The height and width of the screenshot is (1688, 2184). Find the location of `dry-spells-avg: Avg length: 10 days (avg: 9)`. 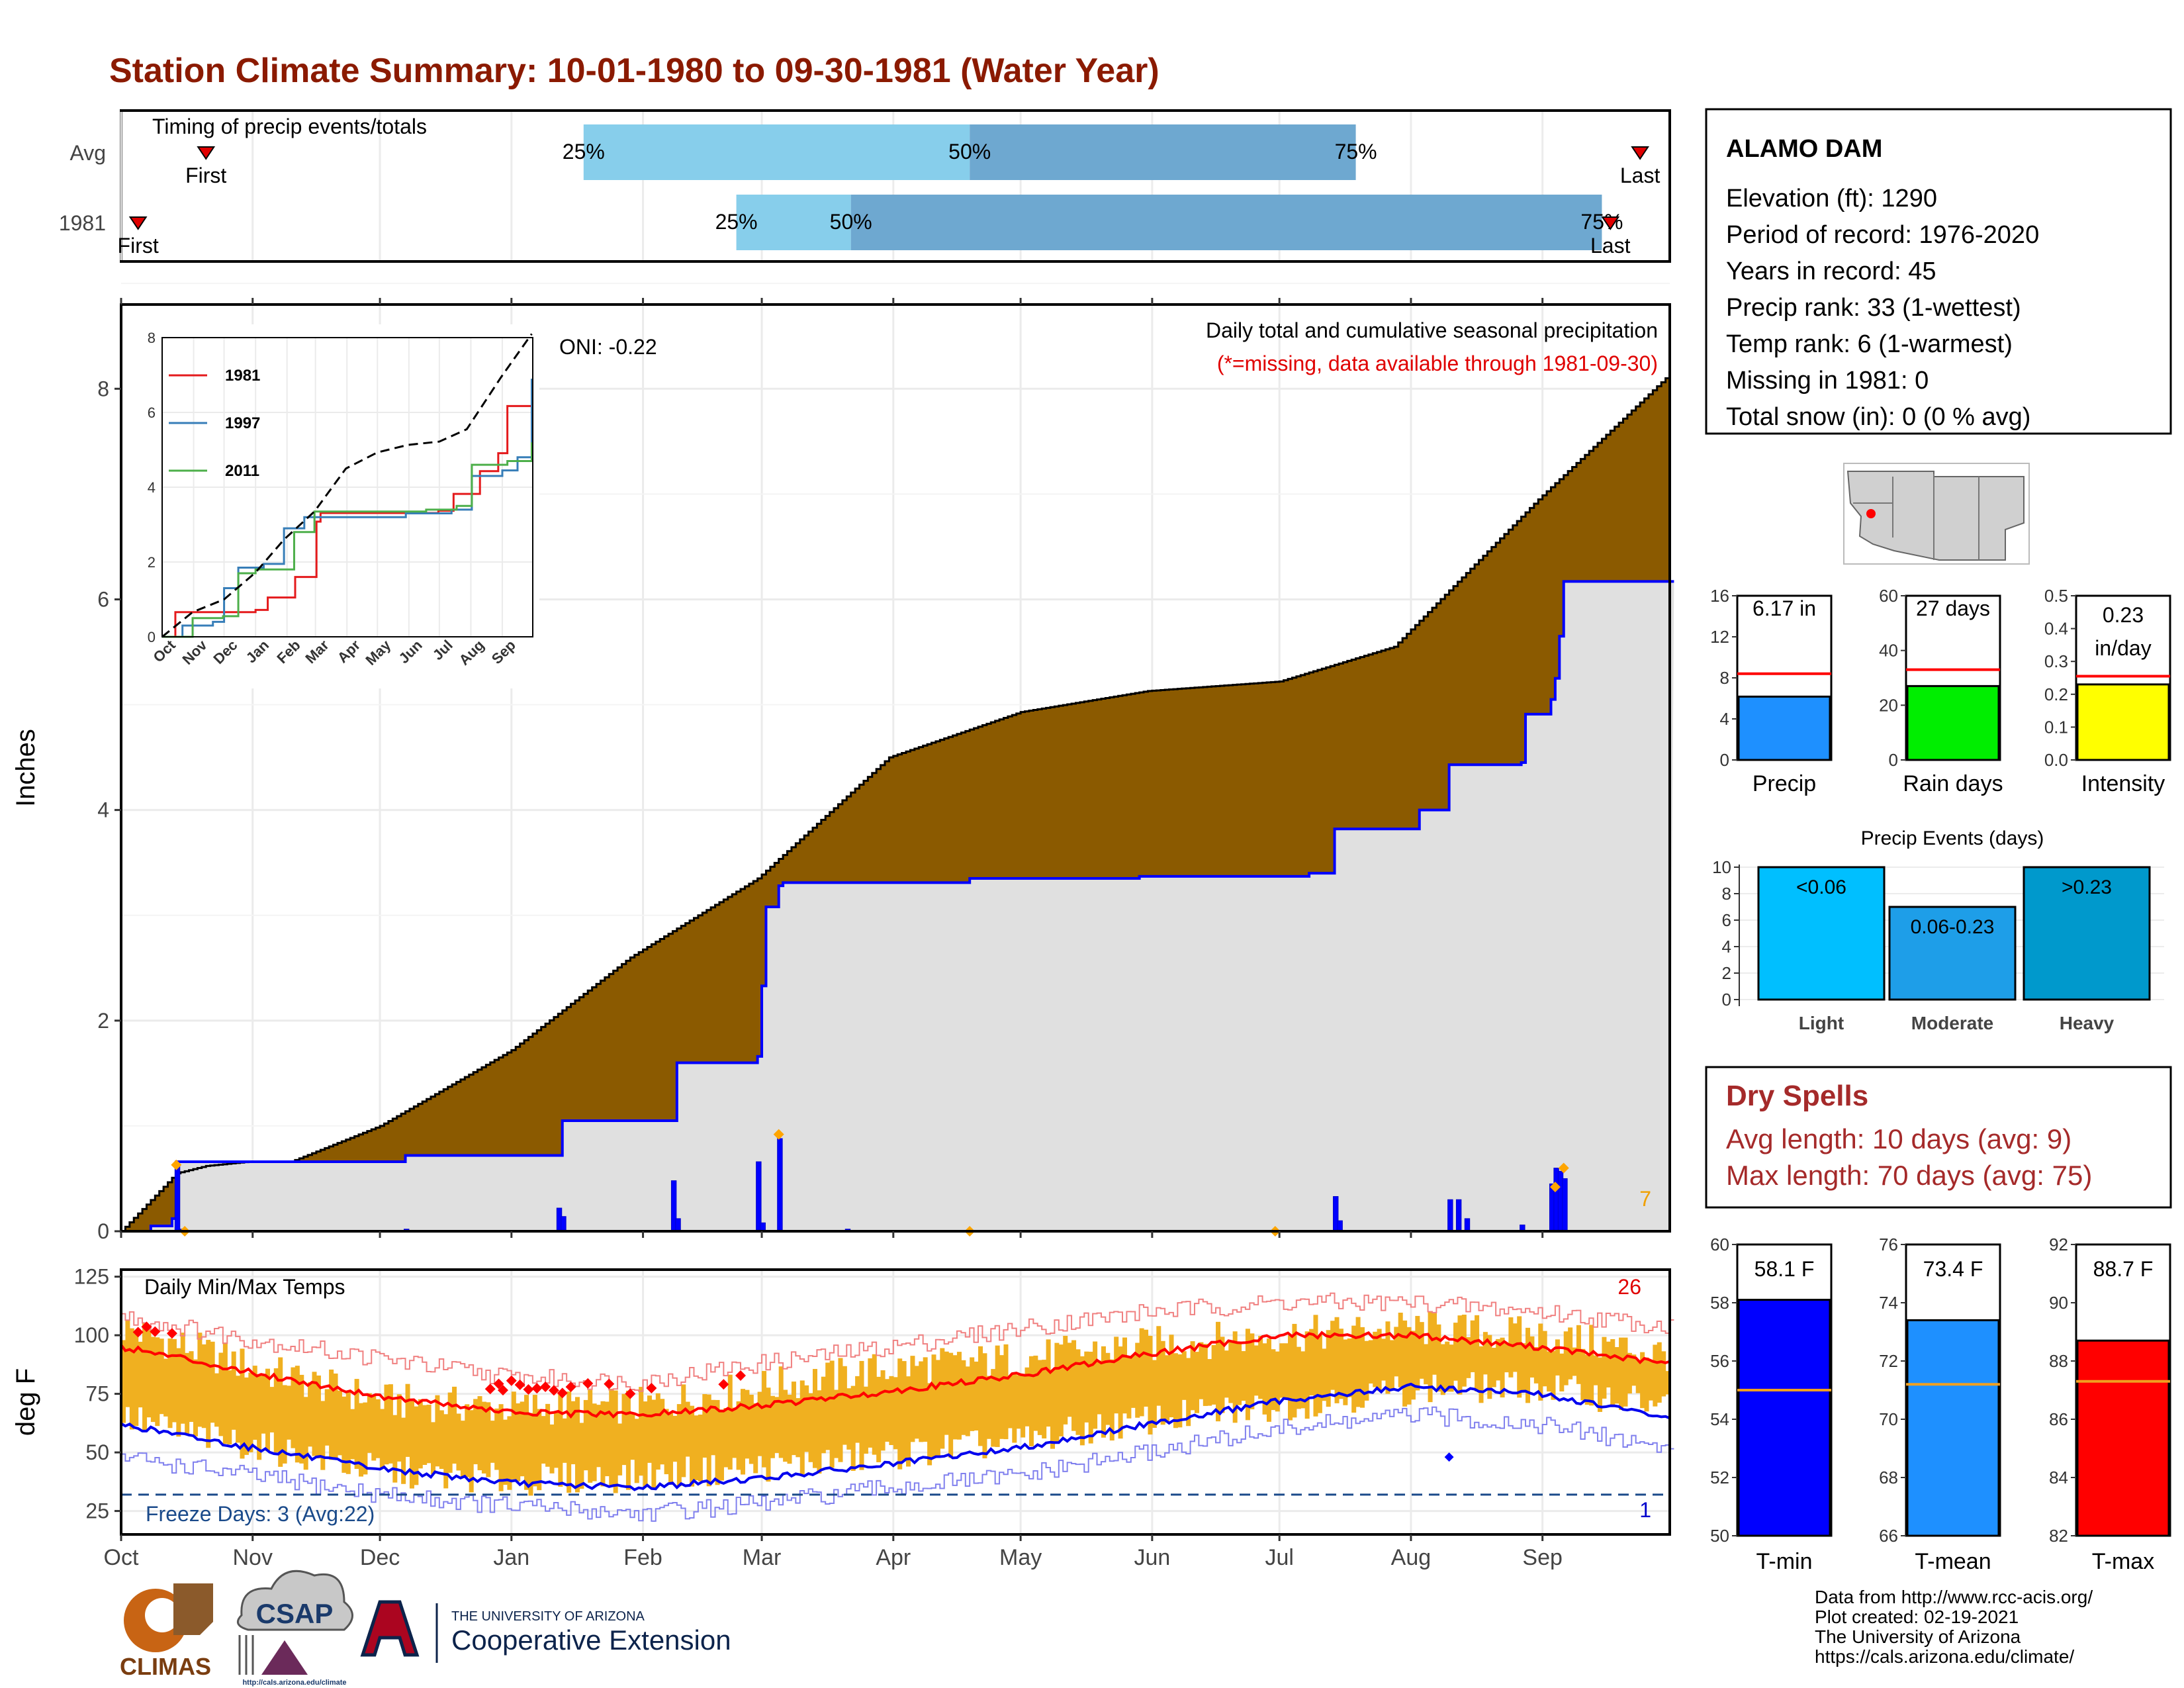

dry-spells-avg: Avg length: 10 days (avg: 9) is located at coordinates (1898, 1138).